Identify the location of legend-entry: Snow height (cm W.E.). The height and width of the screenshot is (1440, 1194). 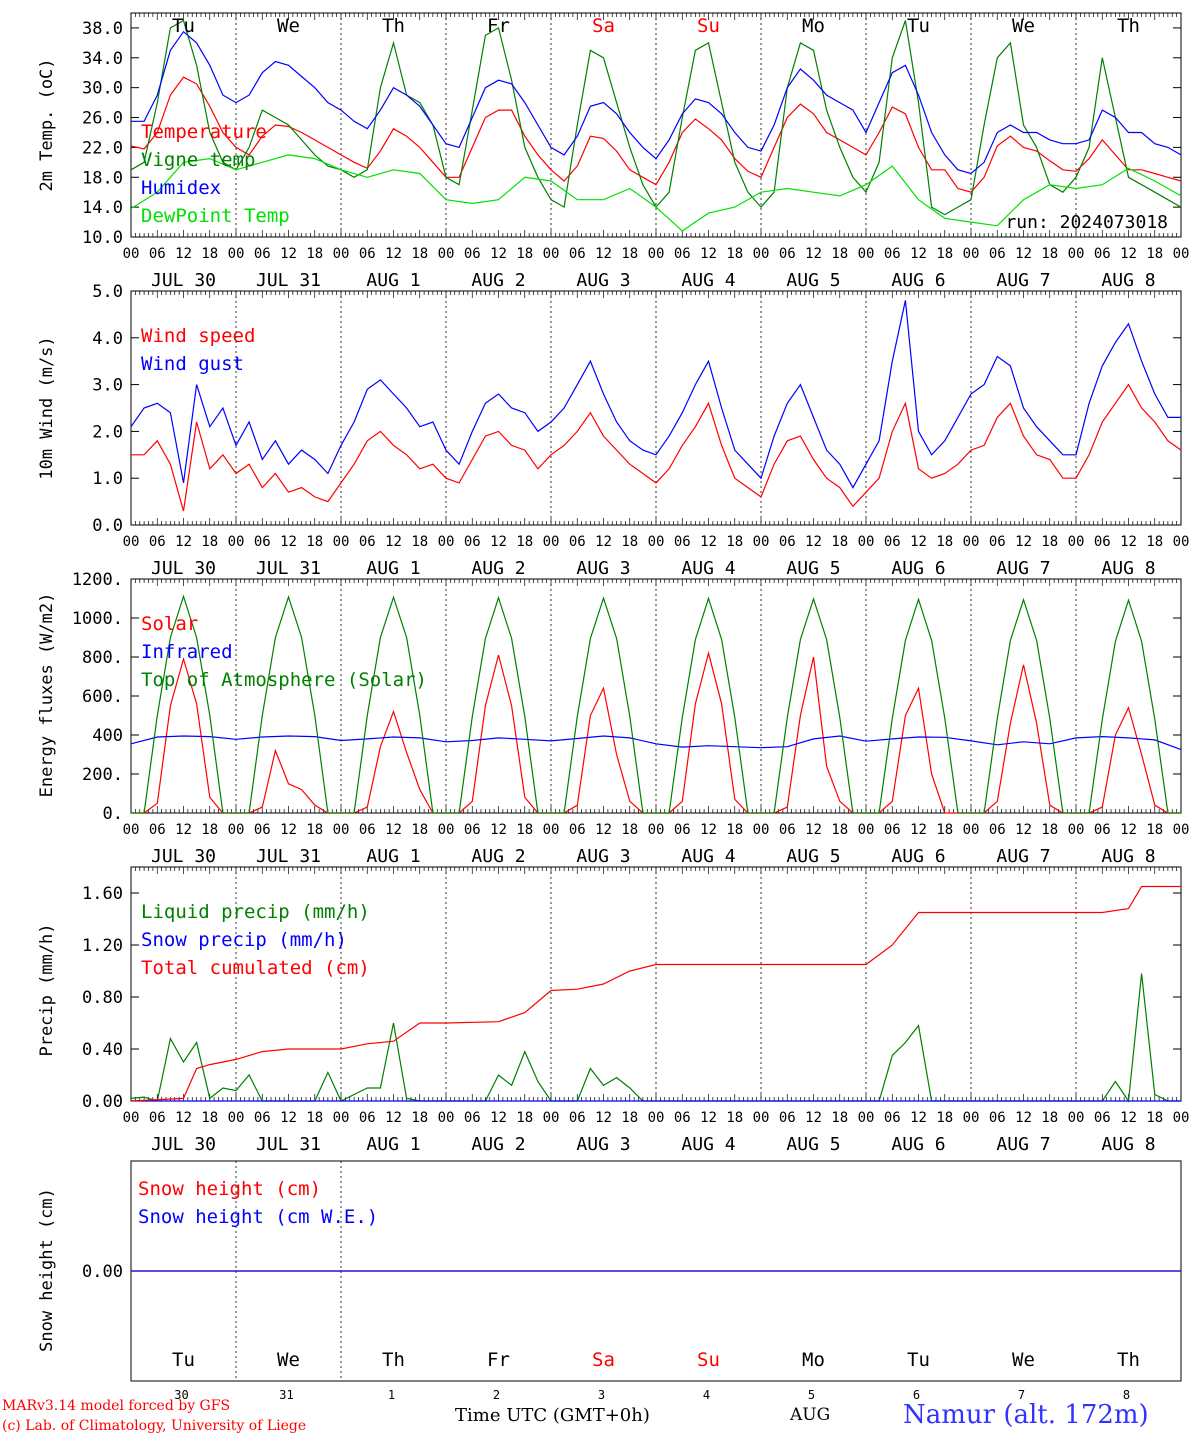
(258, 1217).